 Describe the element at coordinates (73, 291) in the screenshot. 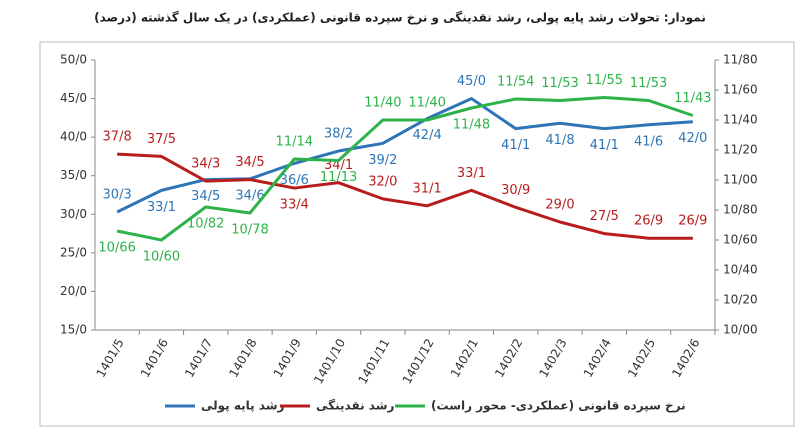

I see `y-tick-label: 20/0` at that location.